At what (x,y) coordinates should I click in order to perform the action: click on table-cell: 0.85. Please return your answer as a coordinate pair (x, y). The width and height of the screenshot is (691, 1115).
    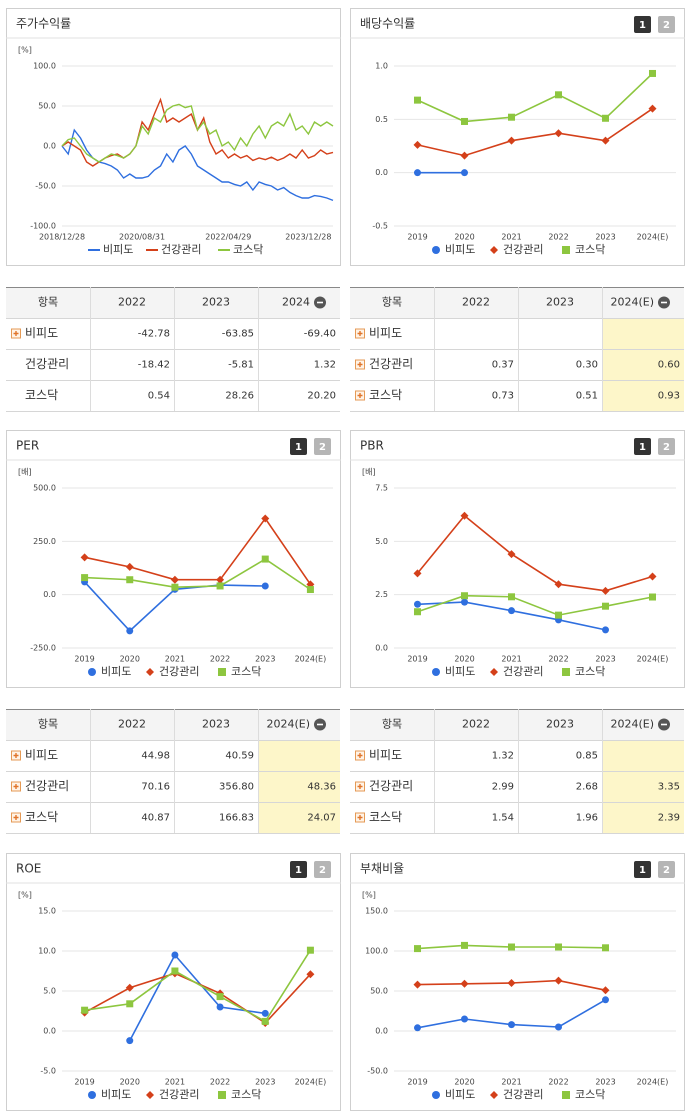
    Looking at the image, I should click on (587, 756).